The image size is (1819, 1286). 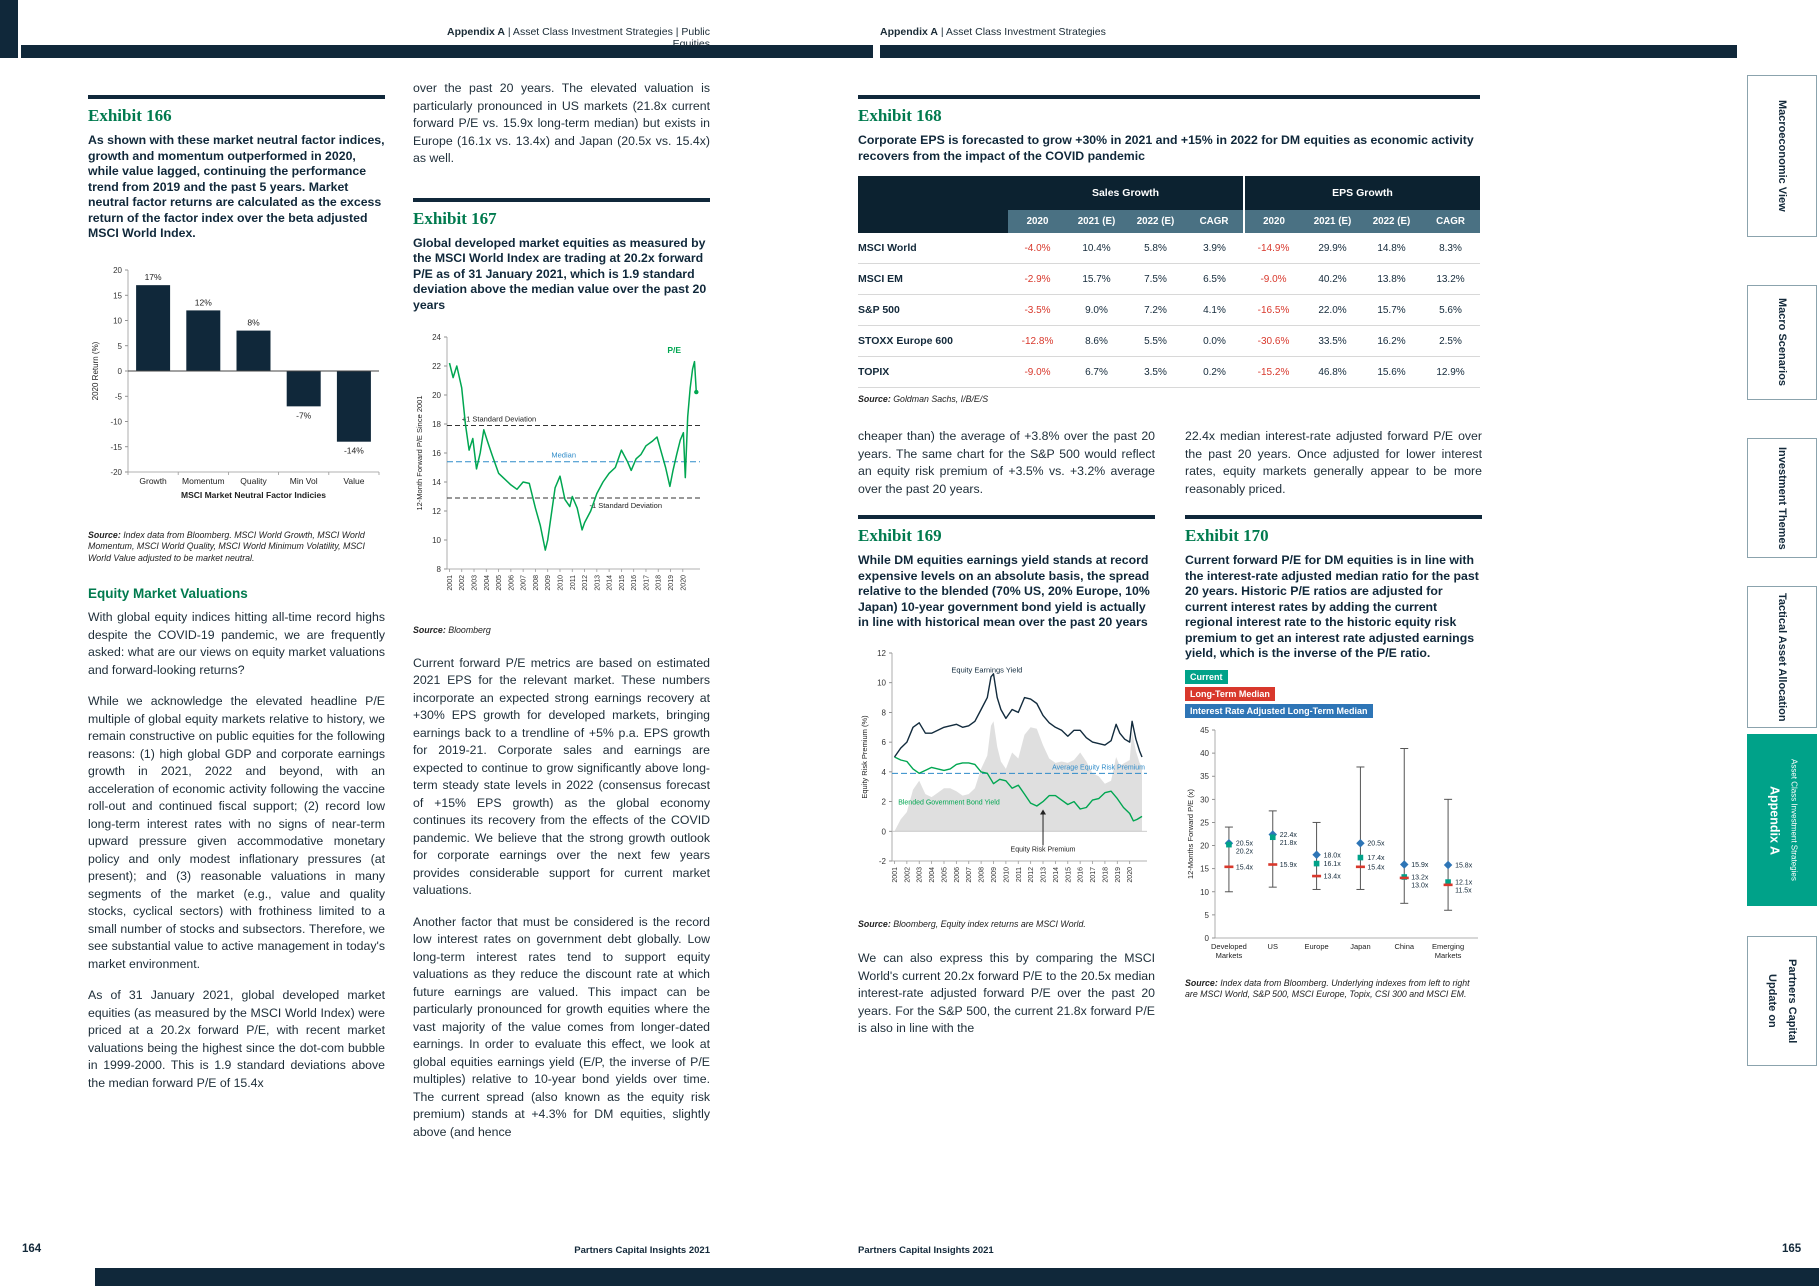 I want to click on svg-text: 15.9x, so click(x=1289, y=865).